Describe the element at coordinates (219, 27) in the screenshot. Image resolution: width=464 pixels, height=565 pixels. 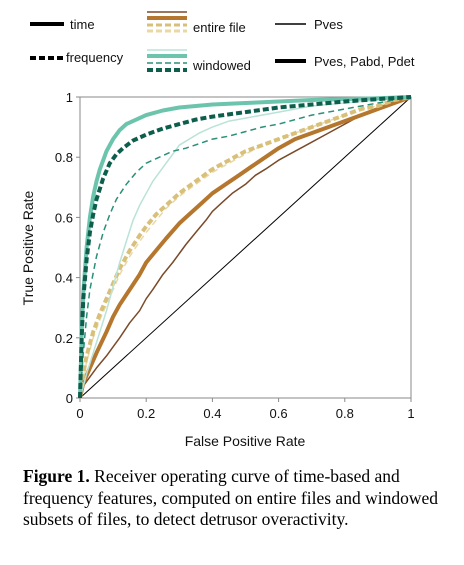
I see `legend-label-entire-file: entire file` at that location.